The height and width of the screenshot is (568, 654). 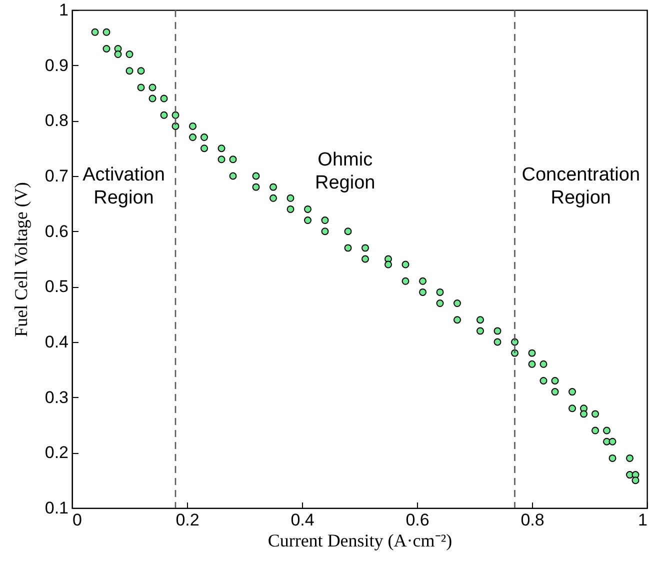 I want to click on x-tick-label: 1, so click(x=643, y=520).